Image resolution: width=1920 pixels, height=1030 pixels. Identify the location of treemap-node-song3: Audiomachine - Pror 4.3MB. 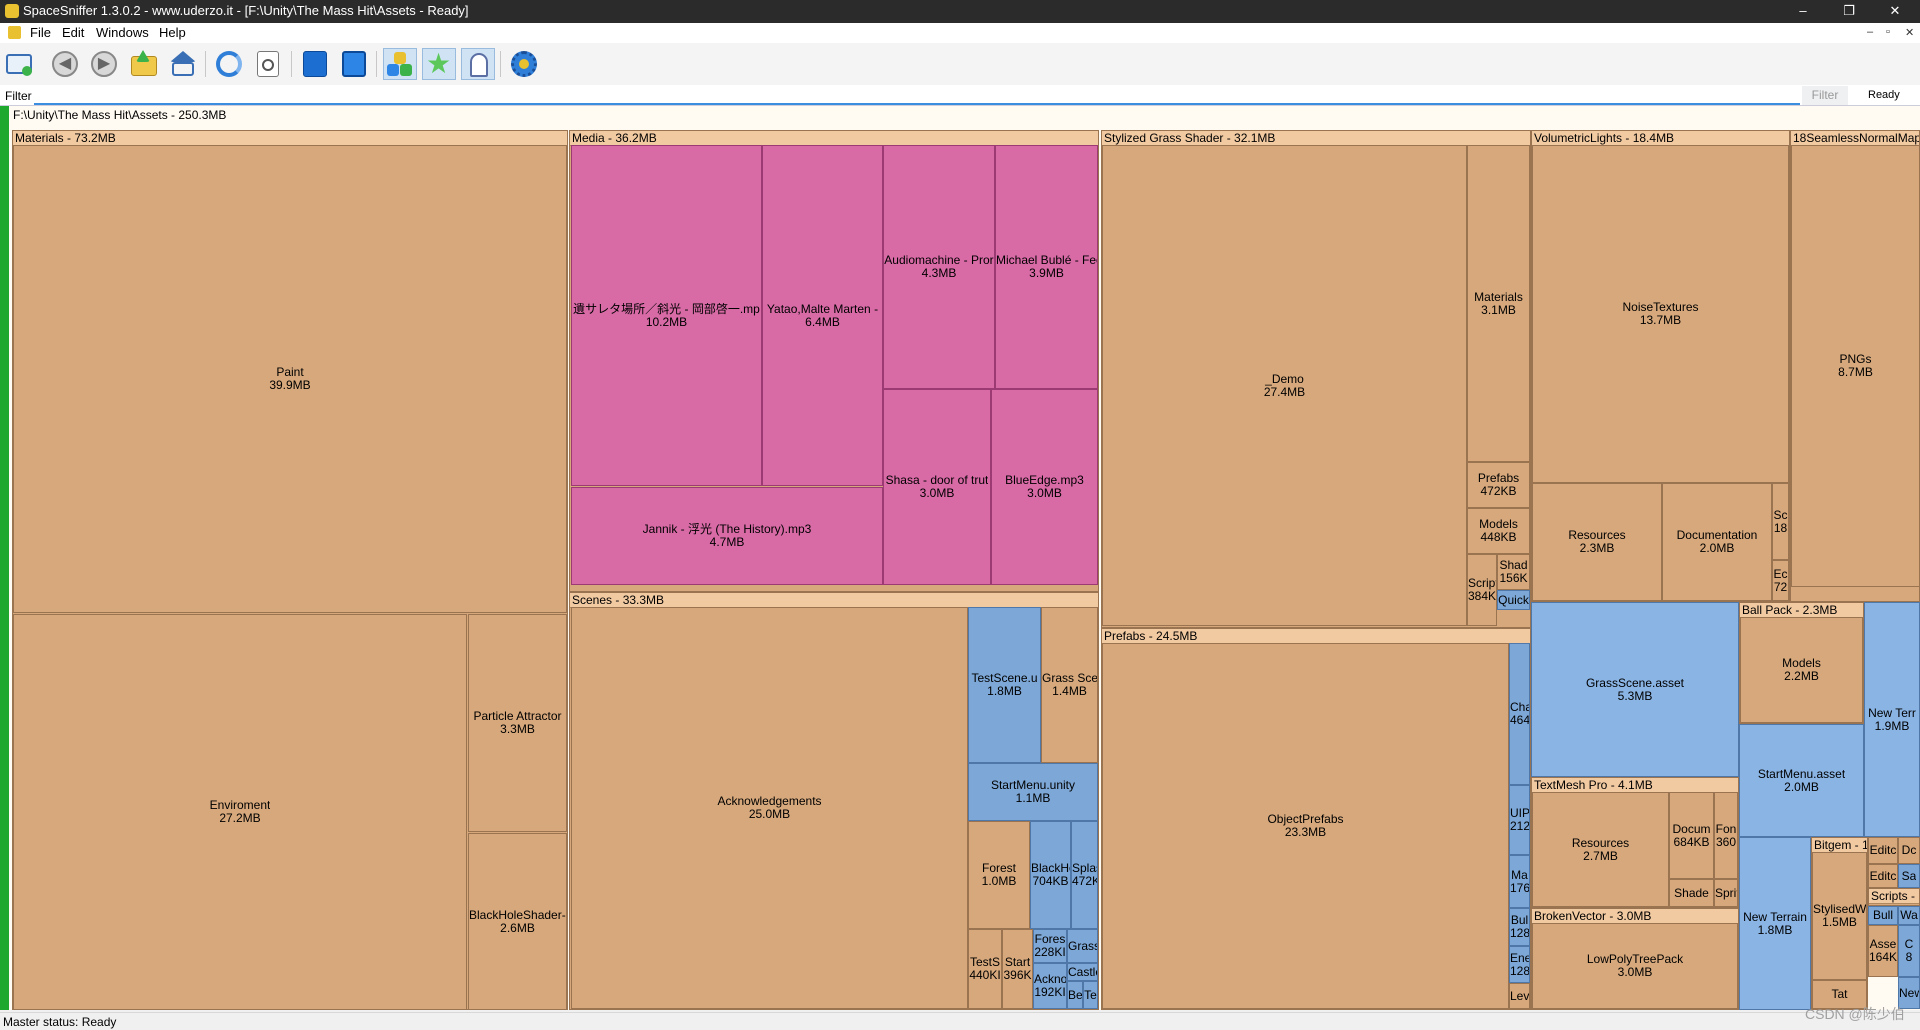
(939, 267).